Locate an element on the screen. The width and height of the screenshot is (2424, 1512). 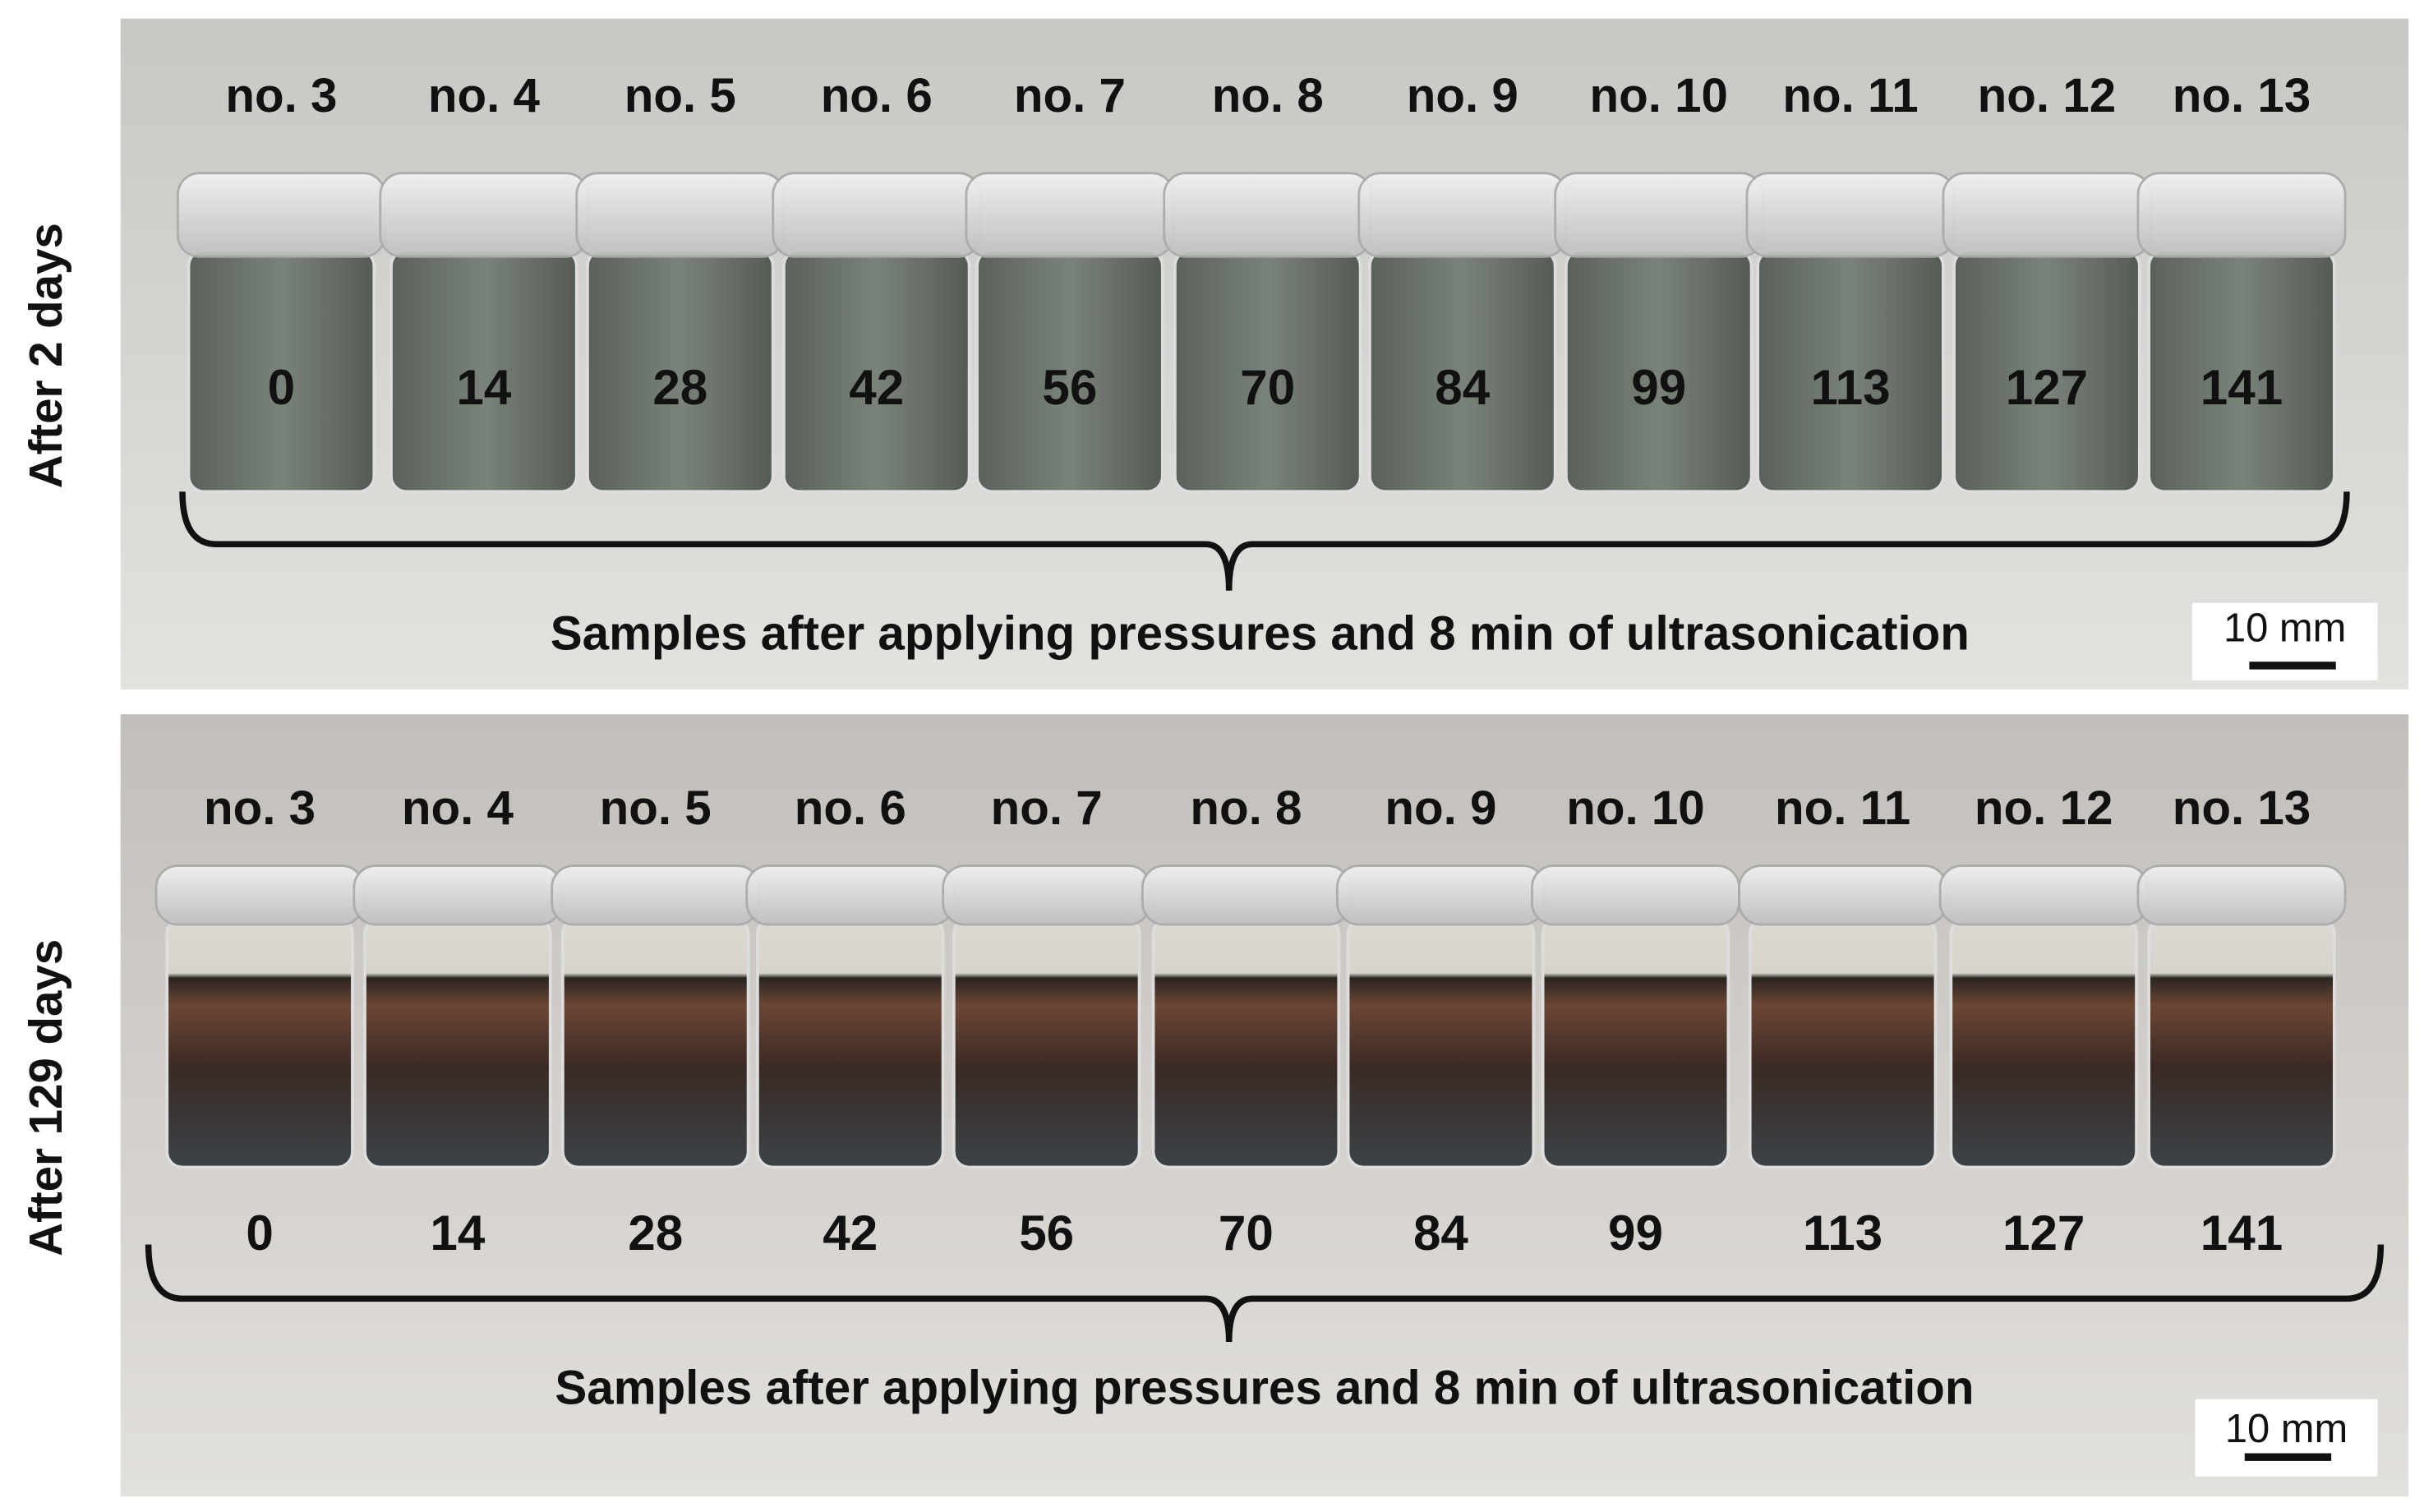
scale-box is located at coordinates (2286, 1438).